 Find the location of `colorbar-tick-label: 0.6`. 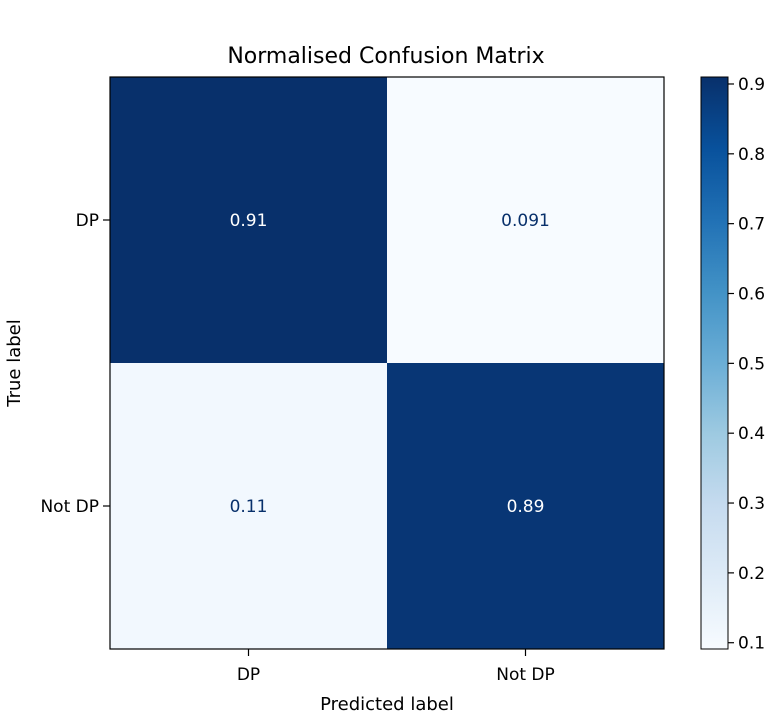

colorbar-tick-label: 0.6 is located at coordinates (751, 295).